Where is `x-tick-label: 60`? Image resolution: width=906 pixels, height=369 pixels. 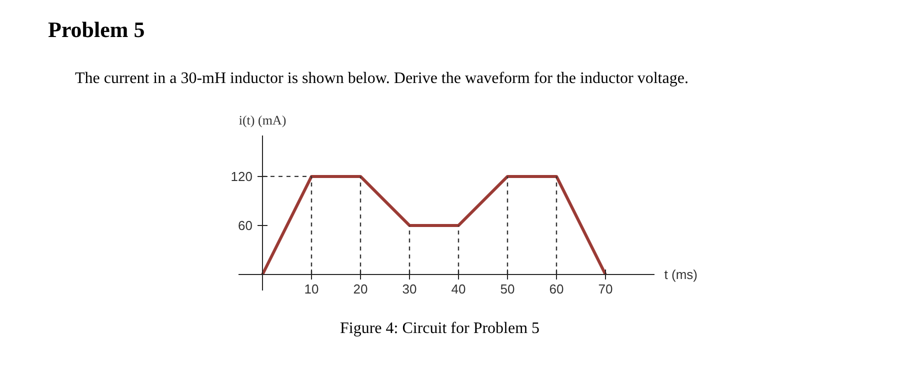 x-tick-label: 60 is located at coordinates (556, 289).